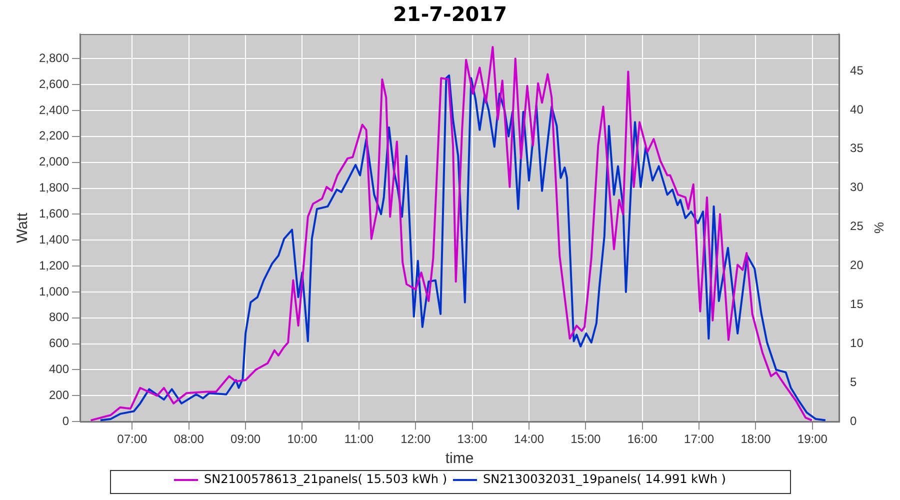 The width and height of the screenshot is (900, 500). I want to click on x-tick-label: 15:00, so click(586, 439).